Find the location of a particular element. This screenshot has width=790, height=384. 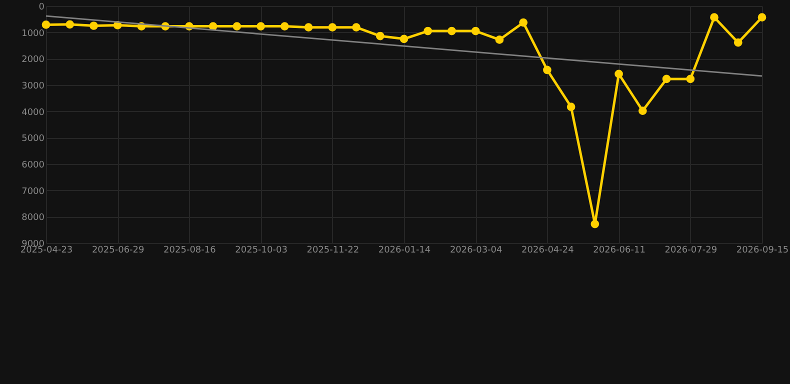

y-tick-label: 6000 is located at coordinates (33, 165).